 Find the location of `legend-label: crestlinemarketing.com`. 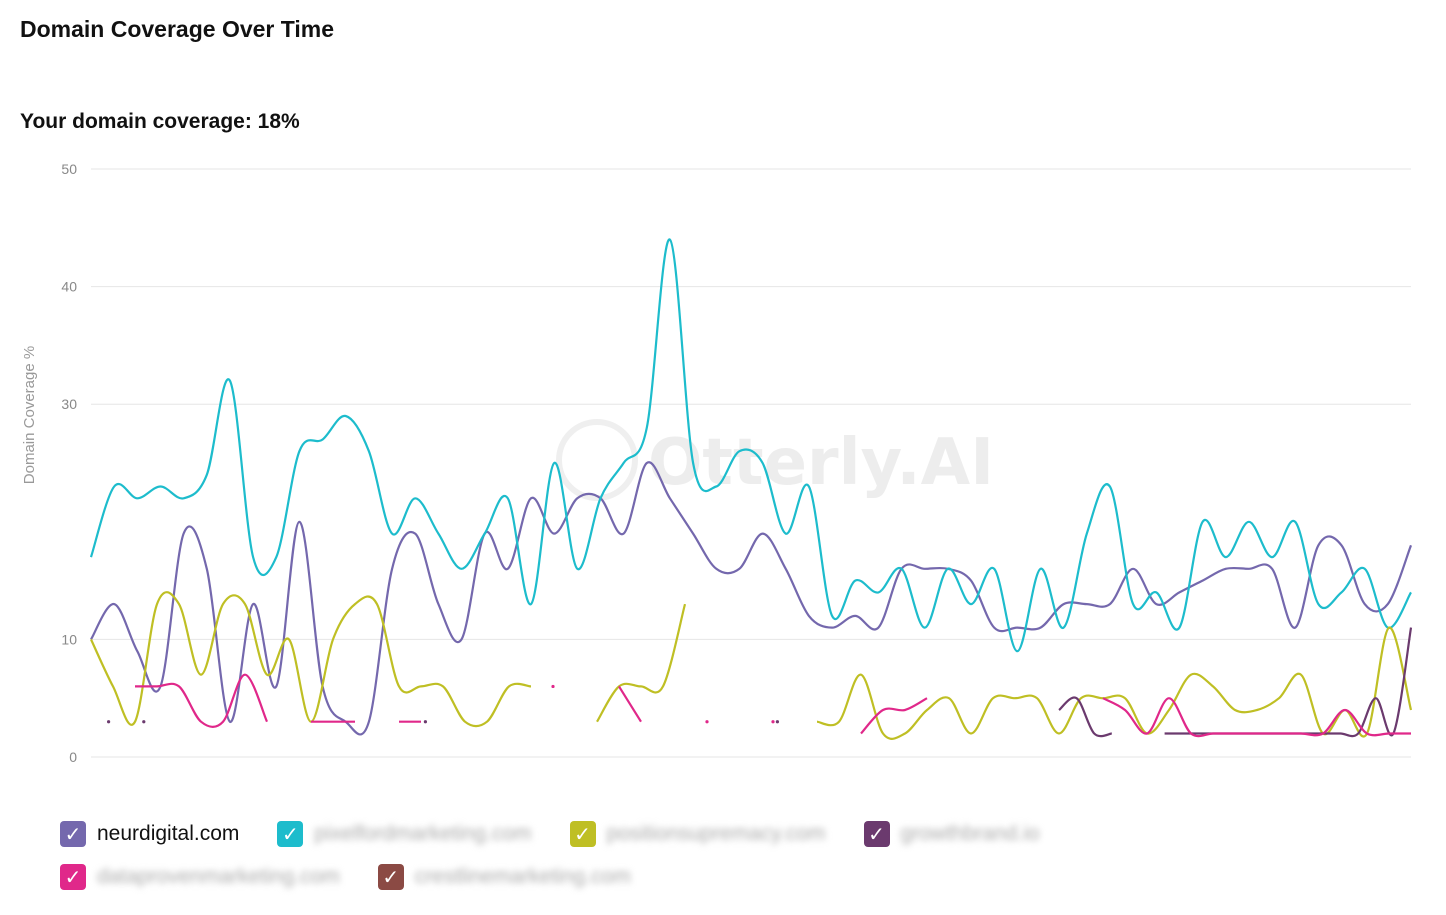

legend-label: crestlinemarketing.com is located at coordinates (522, 876).